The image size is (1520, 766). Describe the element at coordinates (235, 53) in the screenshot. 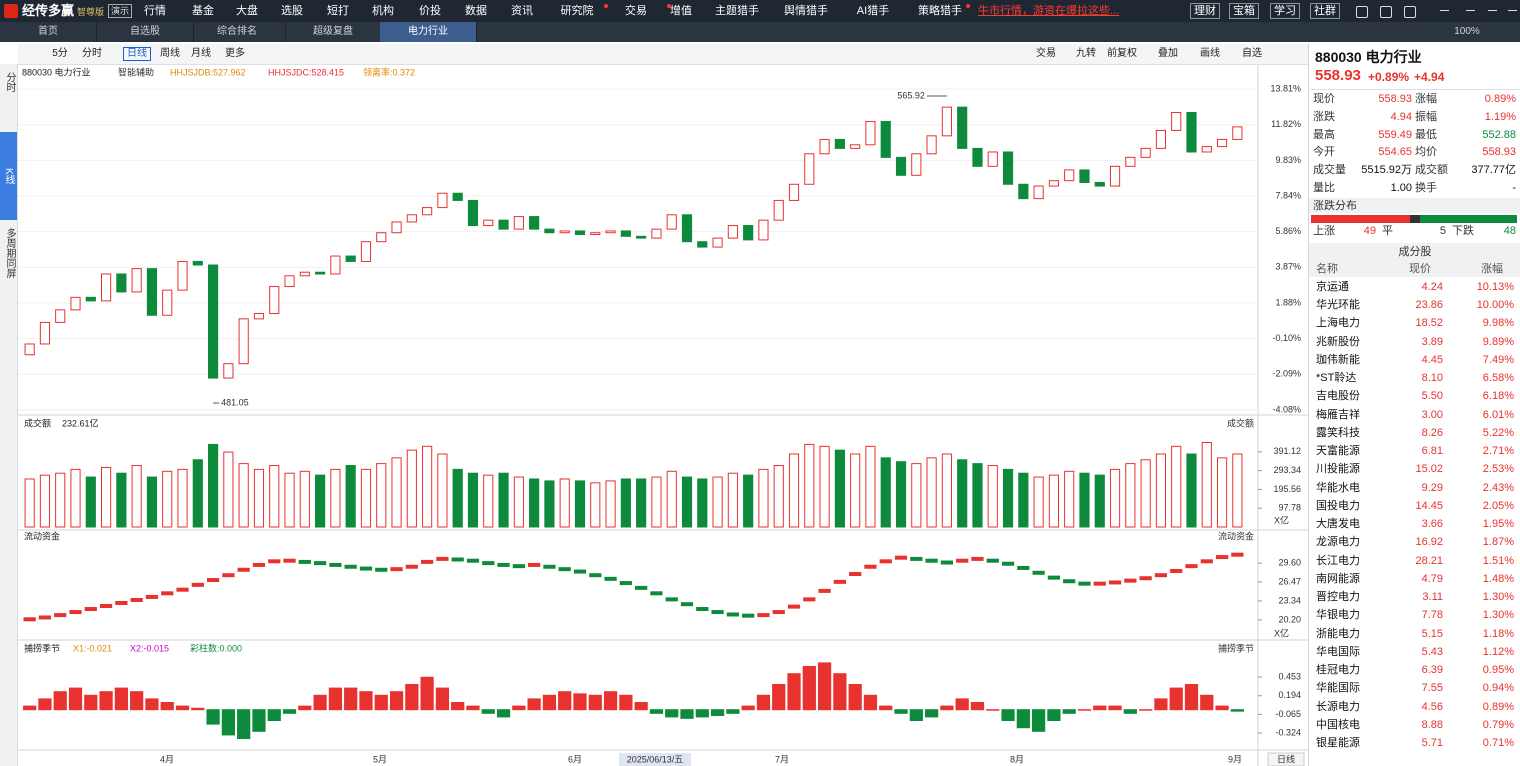

I see `period-button: 更多` at that location.